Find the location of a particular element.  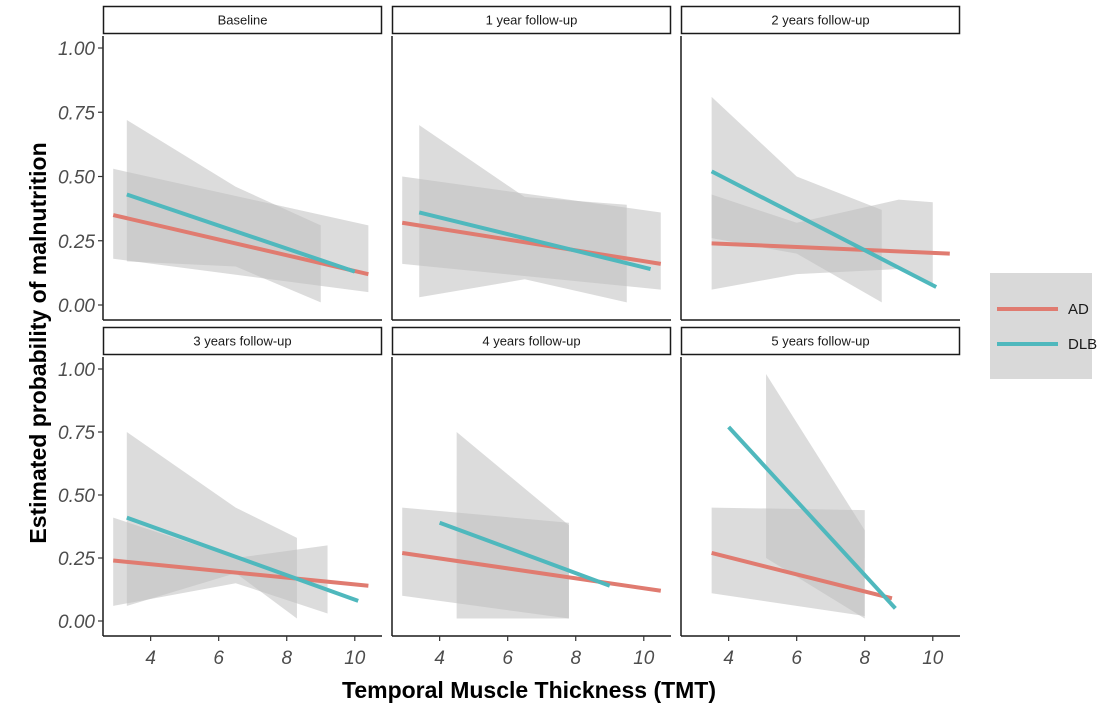

y-axis-title: Estimated probability of malnutrition is located at coordinates (38, 342).